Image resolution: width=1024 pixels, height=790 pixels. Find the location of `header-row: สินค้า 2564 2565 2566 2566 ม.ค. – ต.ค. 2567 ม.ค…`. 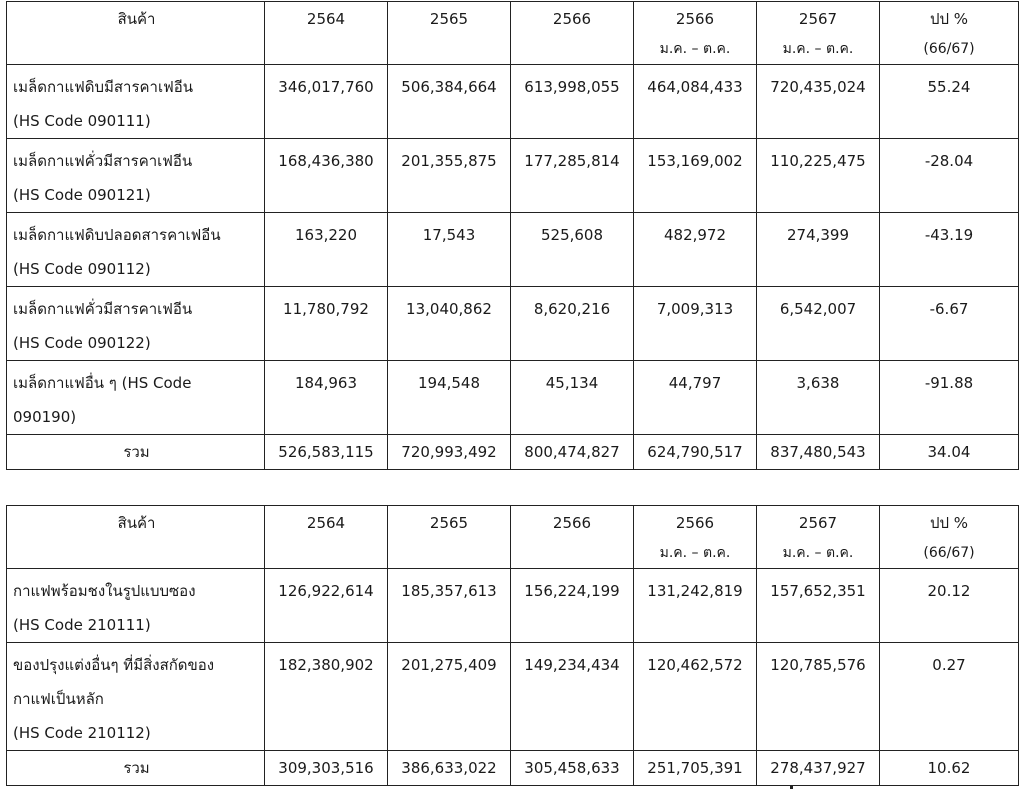

header-row: สินค้า 2564 2565 2566 2566 ม.ค. – ต.ค. 2567 ม.ค… is located at coordinates (512, 537).